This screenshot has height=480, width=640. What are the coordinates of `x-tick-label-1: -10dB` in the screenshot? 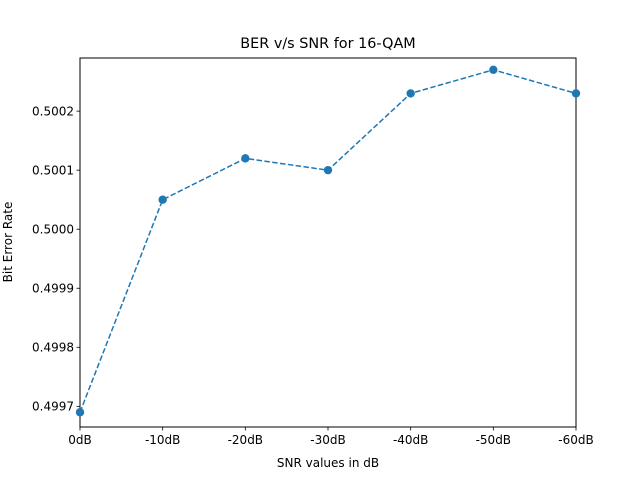 It's located at (162, 440).